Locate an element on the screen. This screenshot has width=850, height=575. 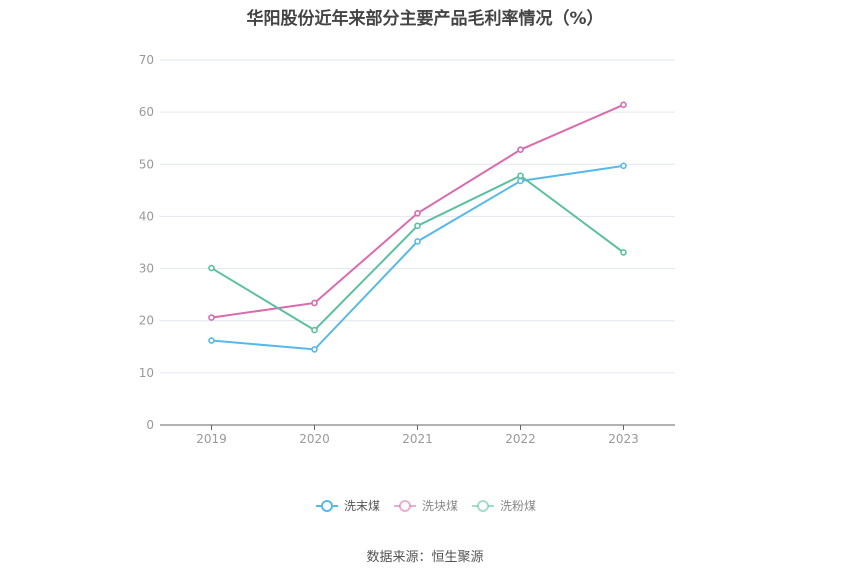
y-tick-label: 40 is located at coordinates (146, 216).